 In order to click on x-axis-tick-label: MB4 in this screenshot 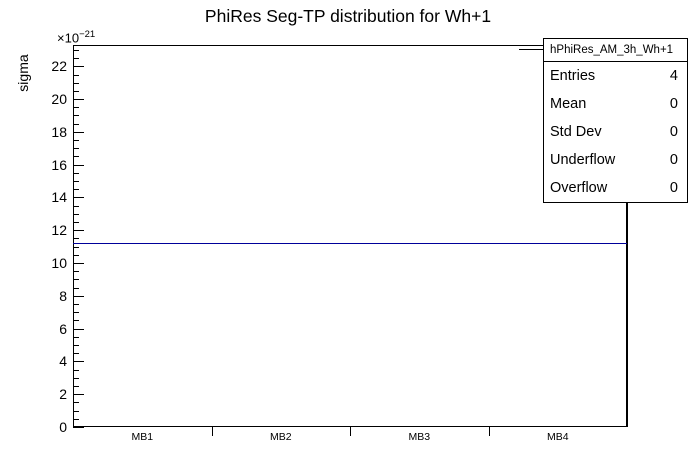, I will do `click(557, 437)`.